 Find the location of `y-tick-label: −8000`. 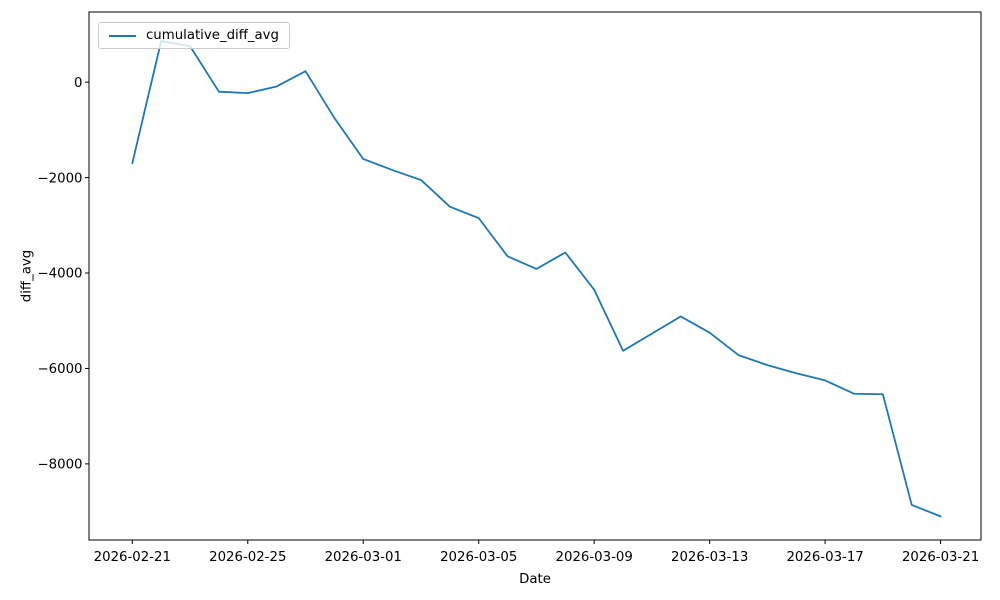

y-tick-label: −8000 is located at coordinates (60, 465).